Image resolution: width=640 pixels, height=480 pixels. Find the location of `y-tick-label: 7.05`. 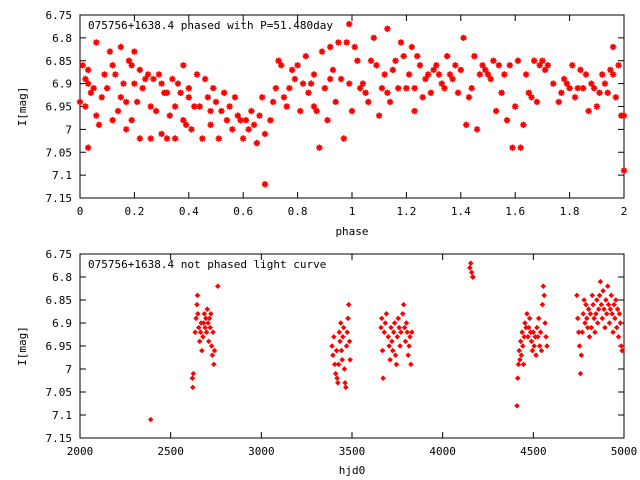

y-tick-label: 7.05 is located at coordinates (59, 392).